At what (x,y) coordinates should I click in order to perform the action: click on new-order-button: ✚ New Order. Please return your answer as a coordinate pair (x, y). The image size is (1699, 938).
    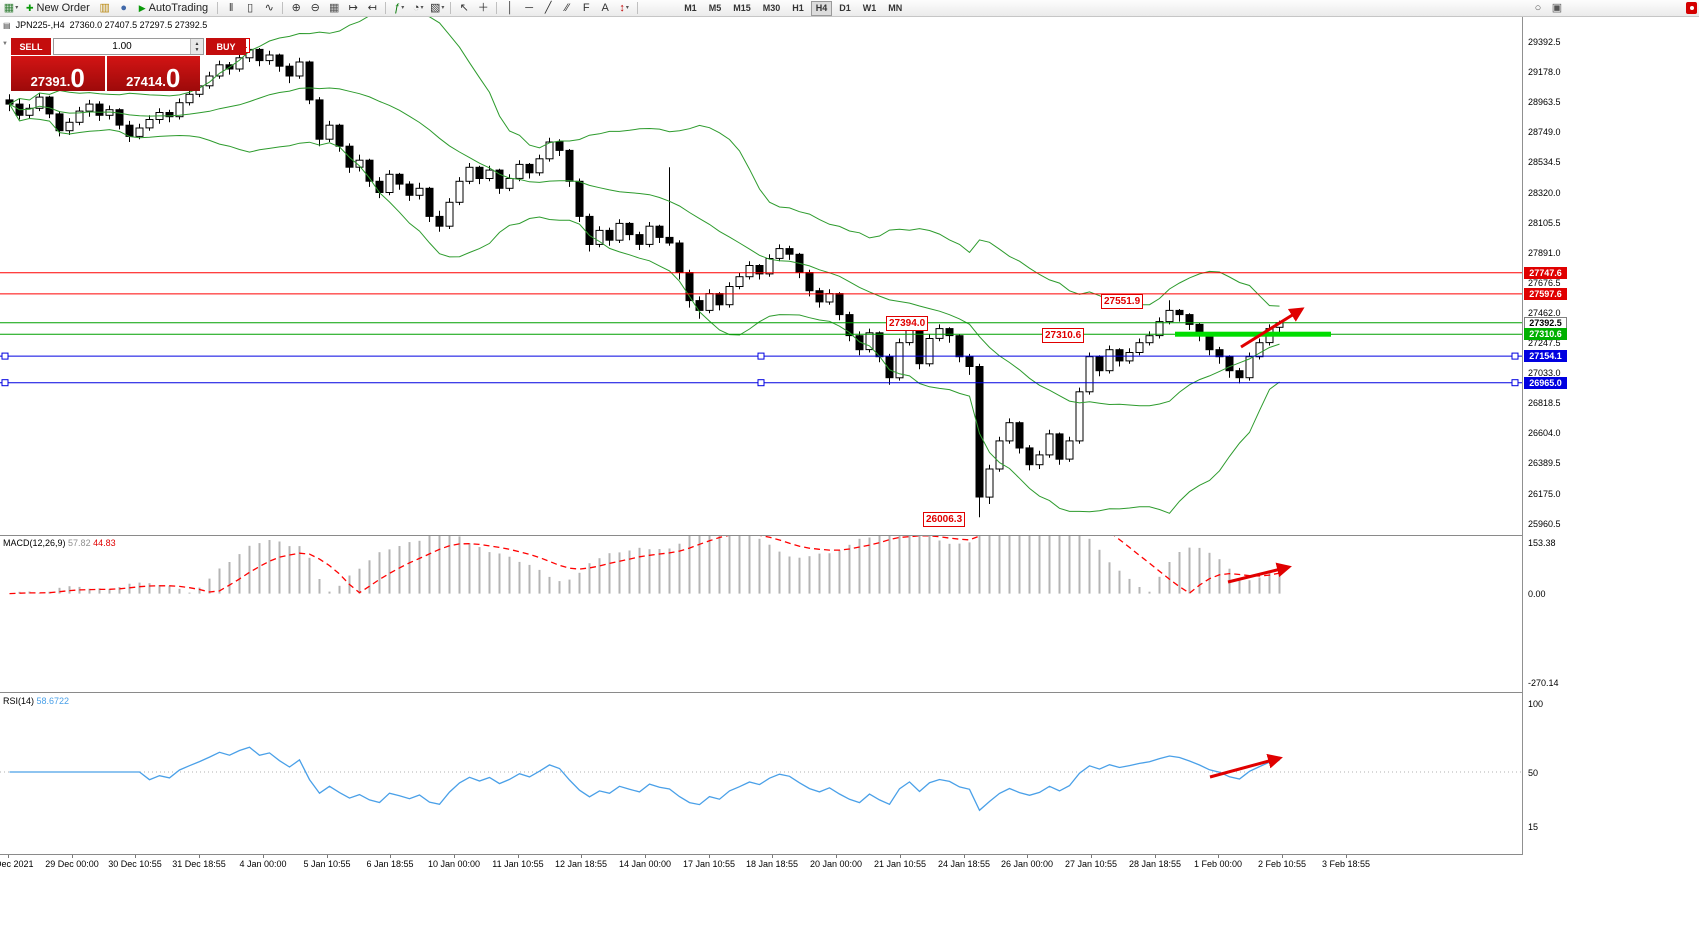
    Looking at the image, I should click on (58, 8).